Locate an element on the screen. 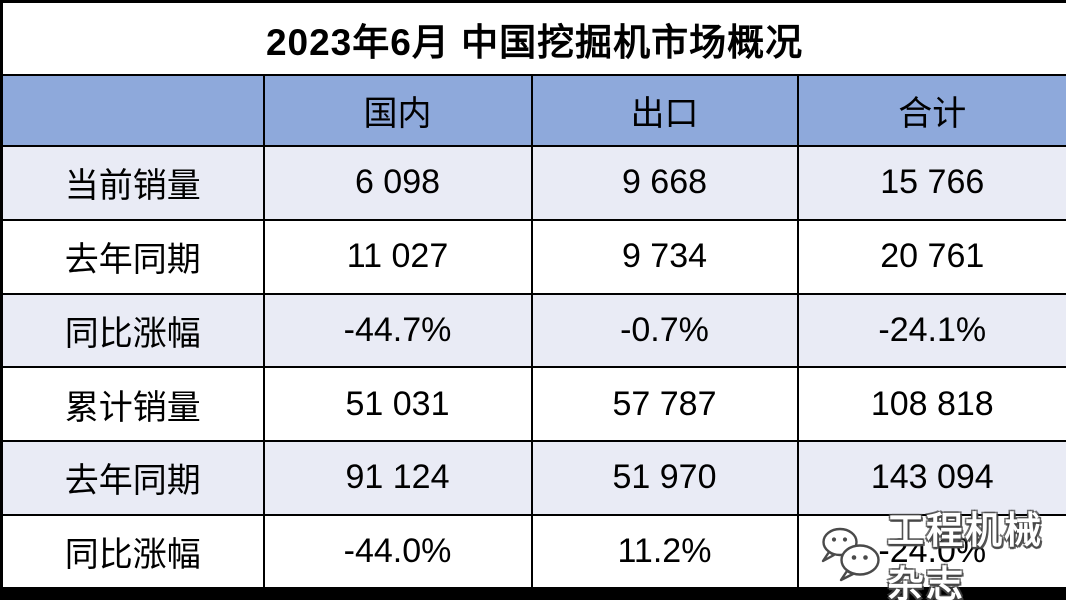 The height and width of the screenshot is (600, 1066). table-row: 累计销量 51 031 57 787 108 818 is located at coordinates (533, 404).